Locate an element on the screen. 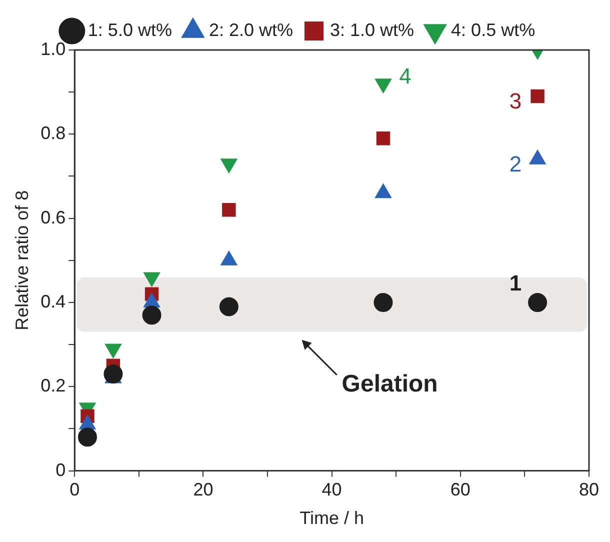 The height and width of the screenshot is (542, 610). x-axis-title: Time / h is located at coordinates (332, 518).